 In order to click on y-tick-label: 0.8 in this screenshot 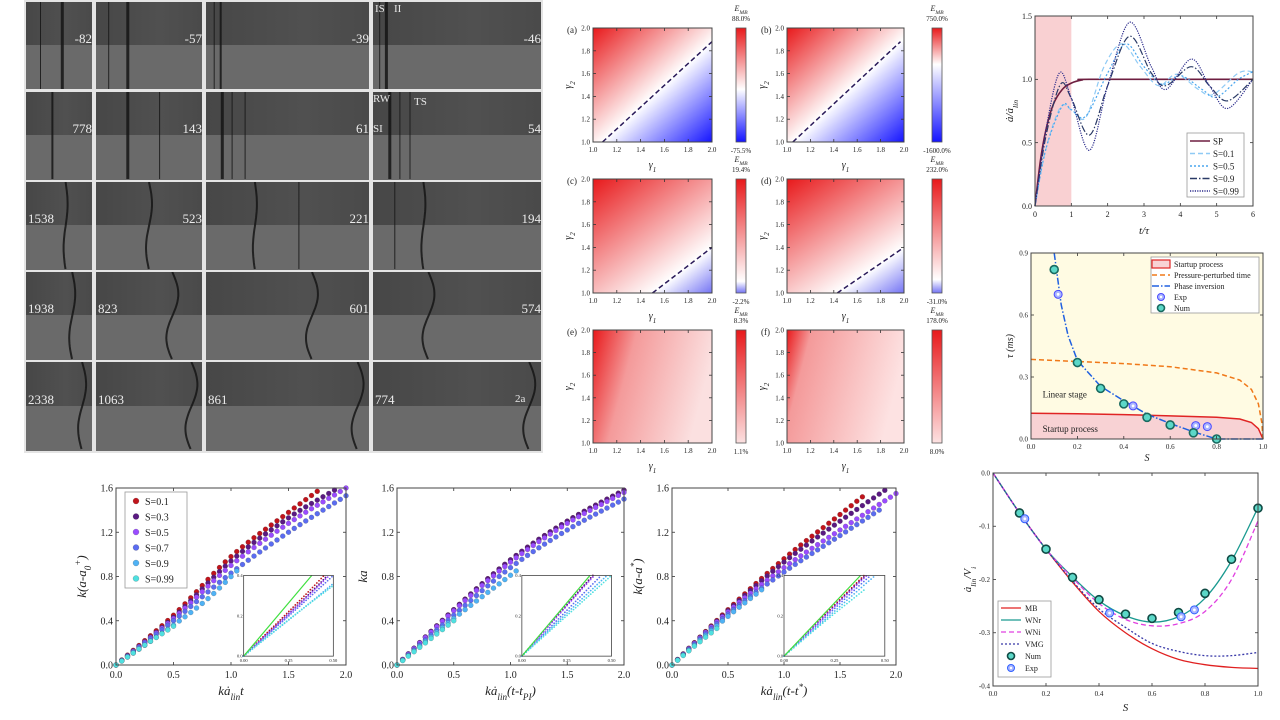, I will do `click(107, 577)`.